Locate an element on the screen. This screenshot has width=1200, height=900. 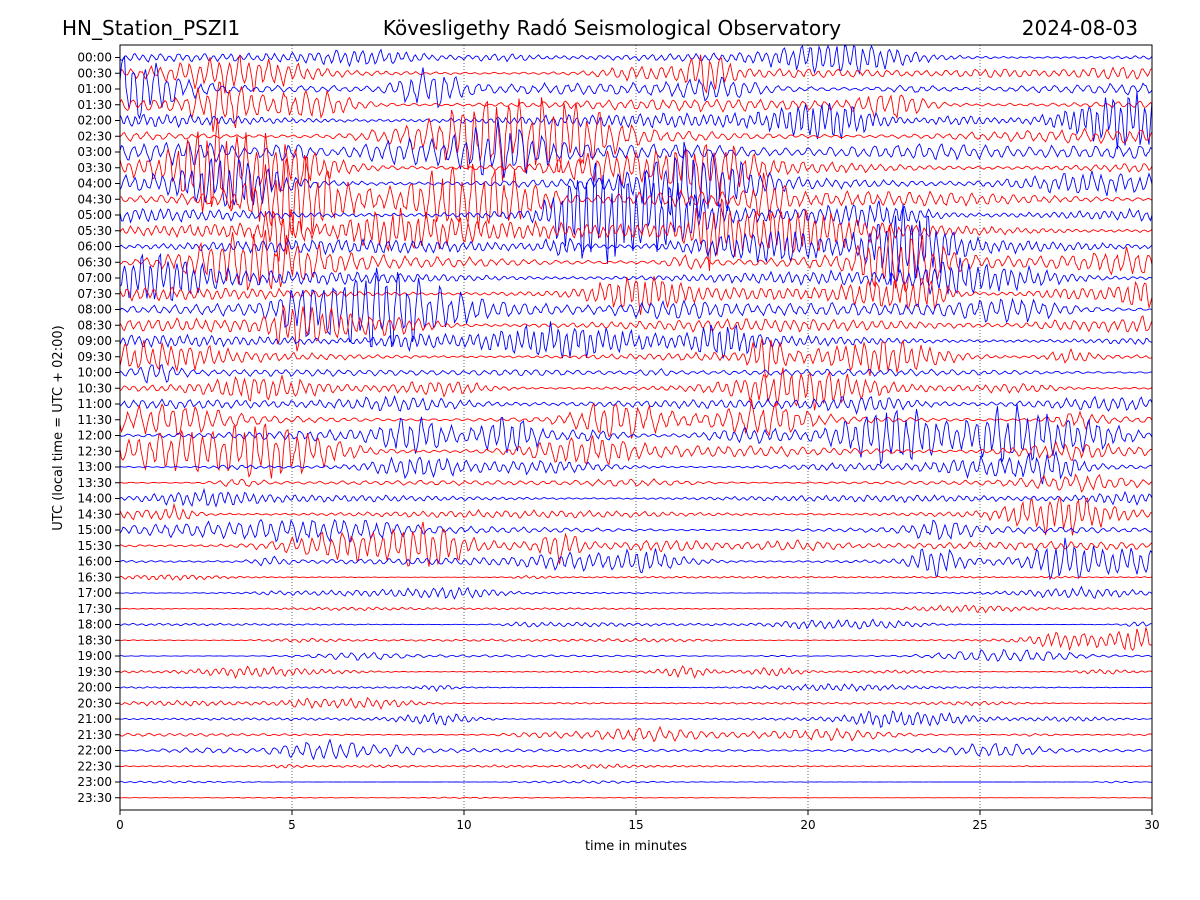
y-tick-label: 05:00 is located at coordinates (94, 215).